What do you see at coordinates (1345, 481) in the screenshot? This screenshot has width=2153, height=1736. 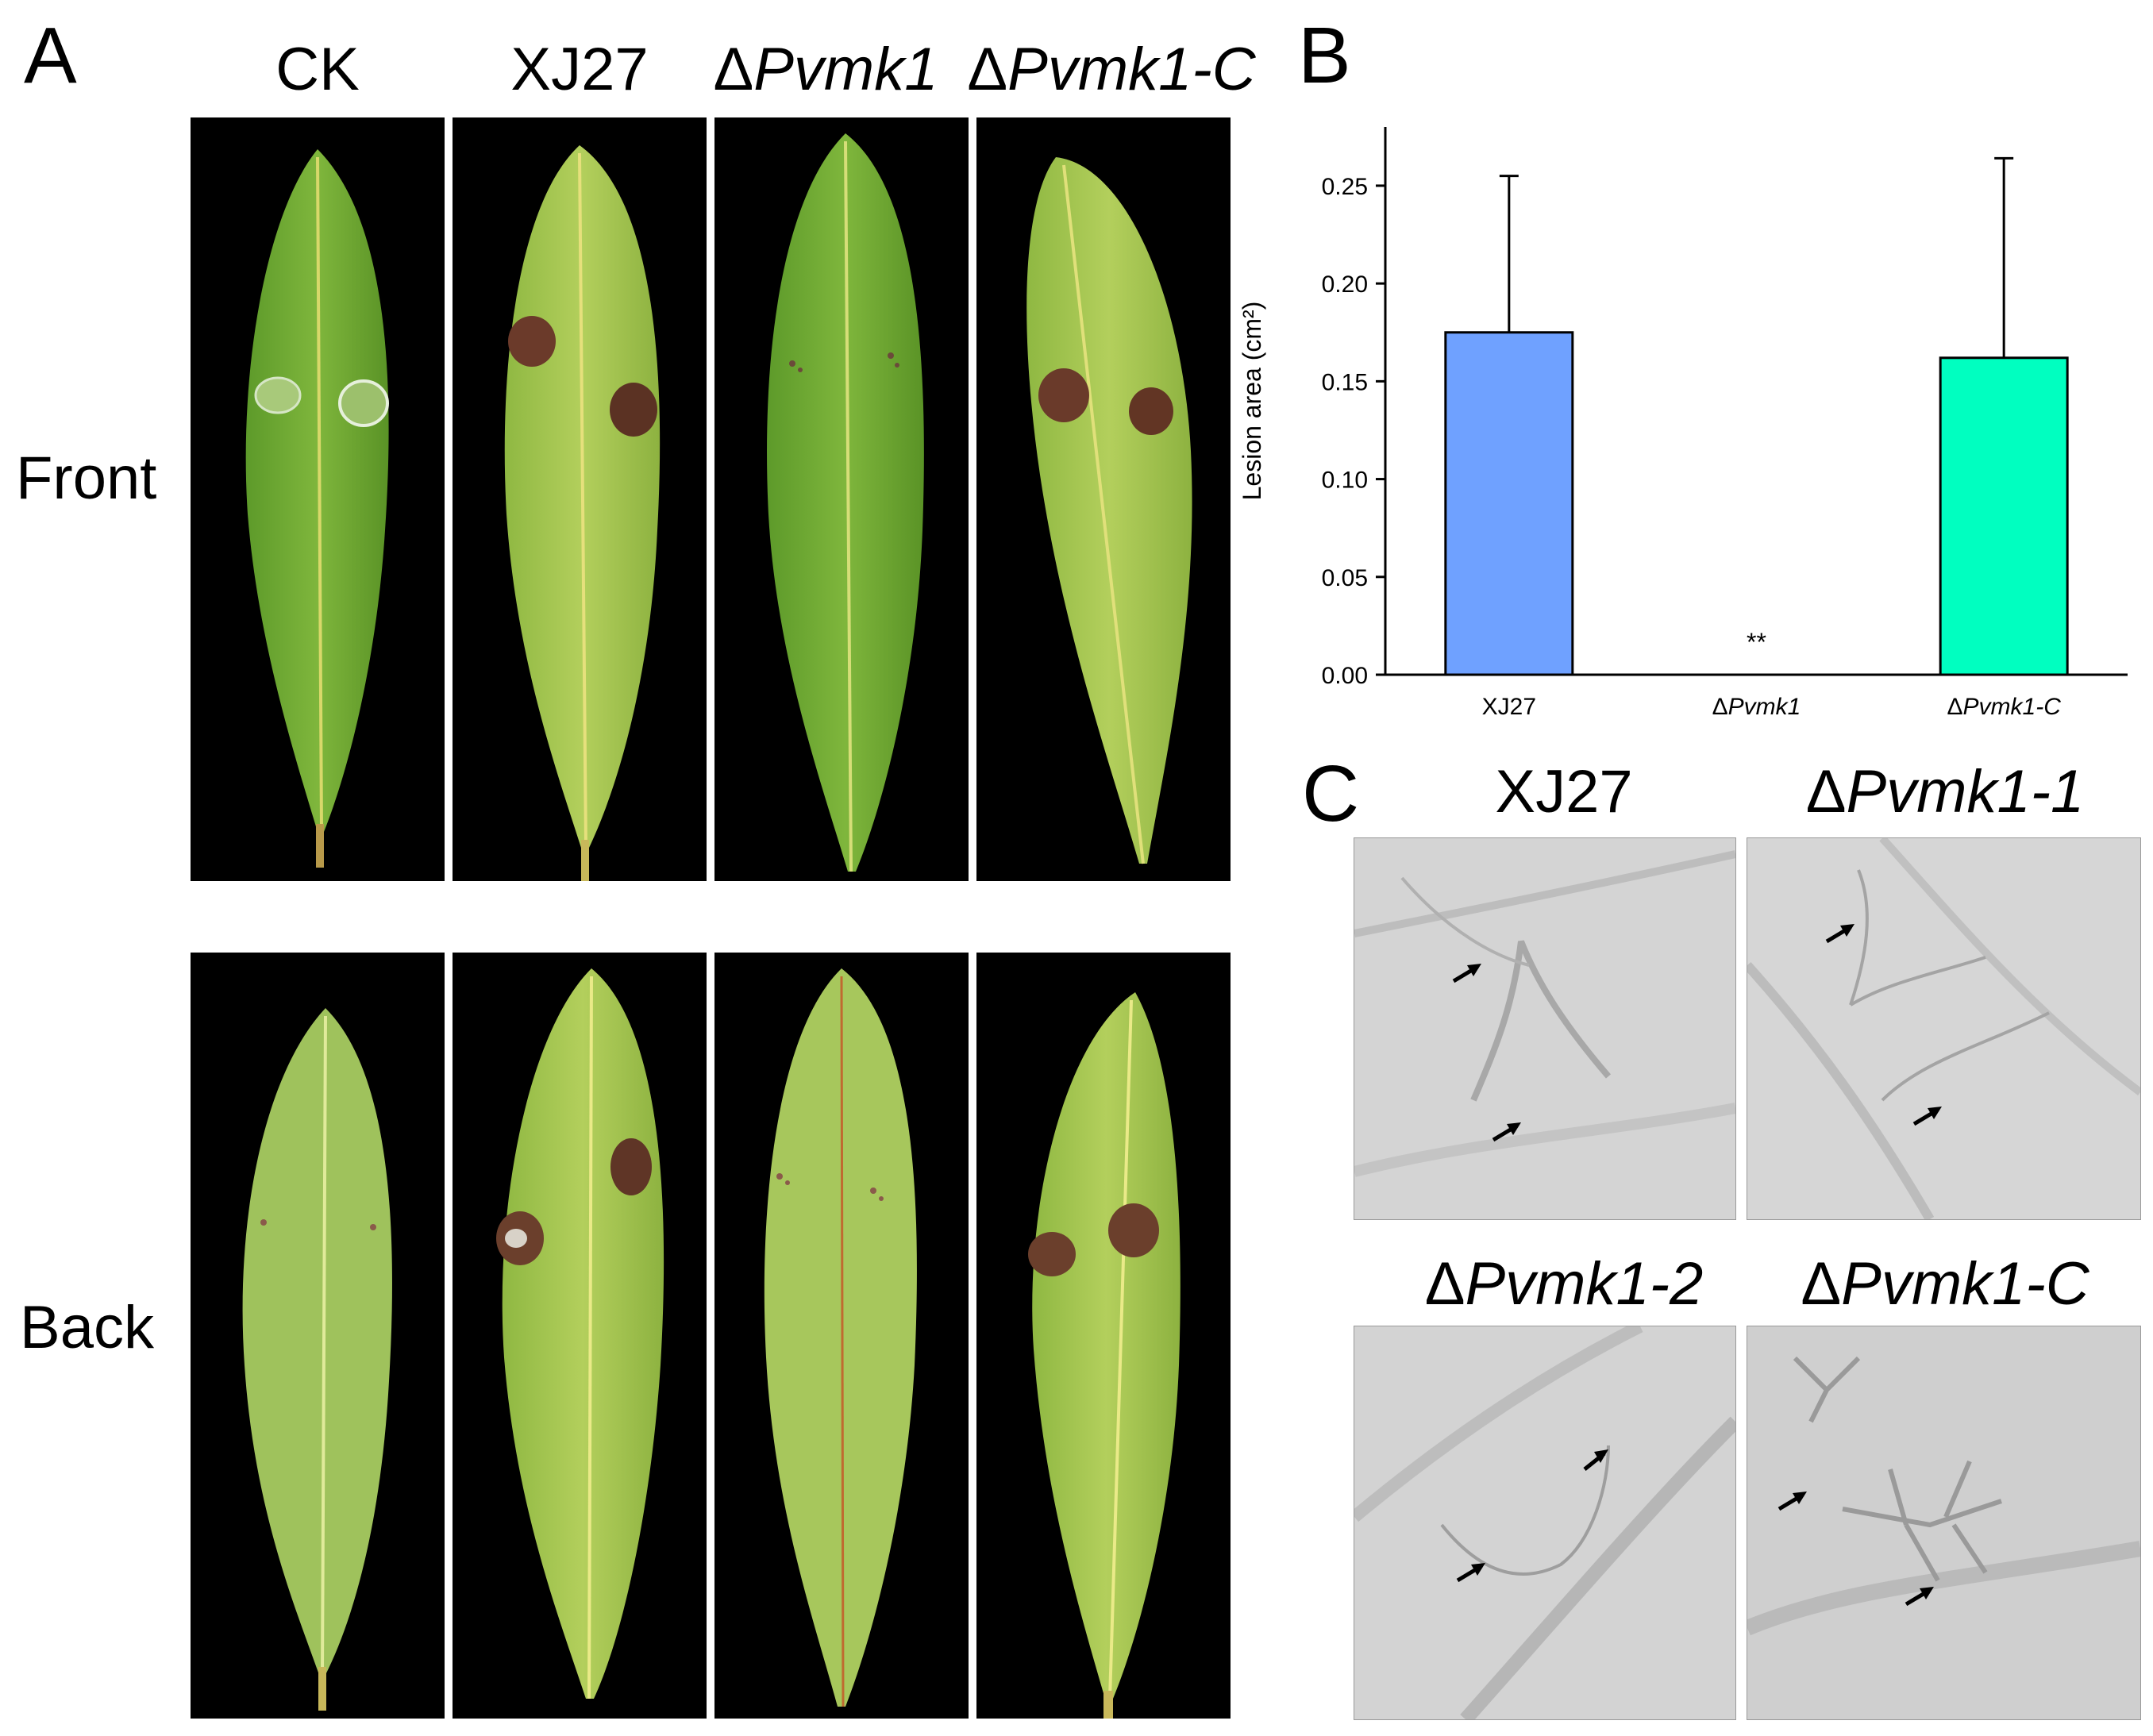 I see `y-tick-label: 0.10` at bounding box center [1345, 481].